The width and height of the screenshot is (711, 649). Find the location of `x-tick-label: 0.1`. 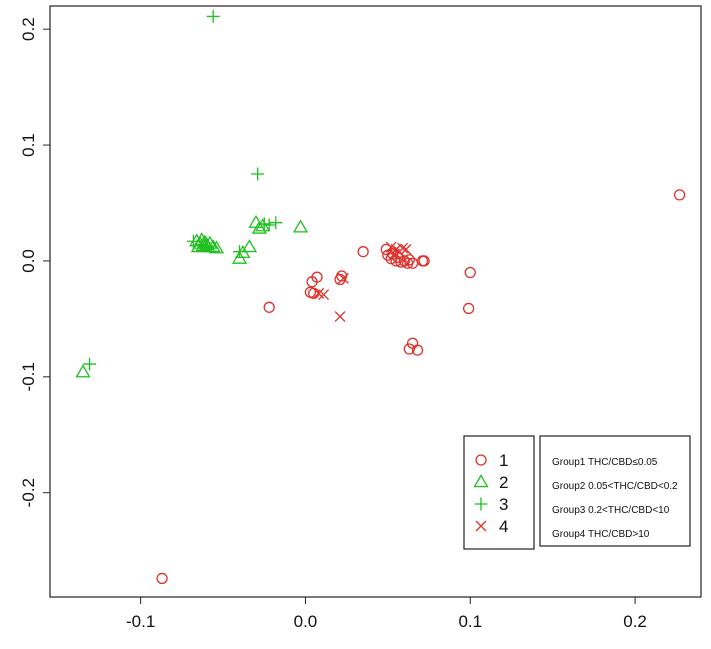

x-tick-label: 0.1 is located at coordinates (470, 621).